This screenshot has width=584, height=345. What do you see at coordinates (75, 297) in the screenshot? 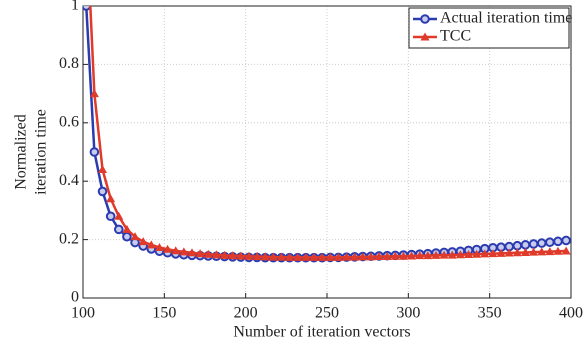
I see `y-tick-label: 0` at bounding box center [75, 297].